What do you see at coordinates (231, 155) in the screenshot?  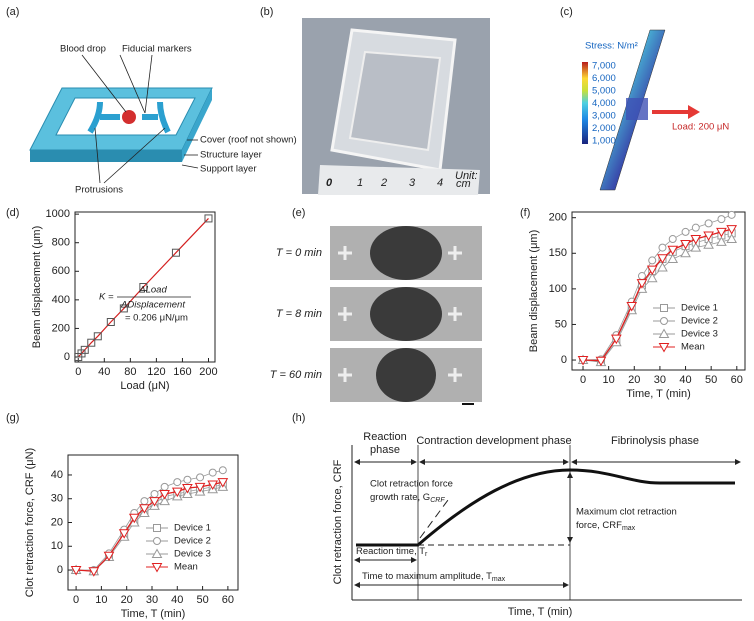 I see `annotation: Structure layer` at bounding box center [231, 155].